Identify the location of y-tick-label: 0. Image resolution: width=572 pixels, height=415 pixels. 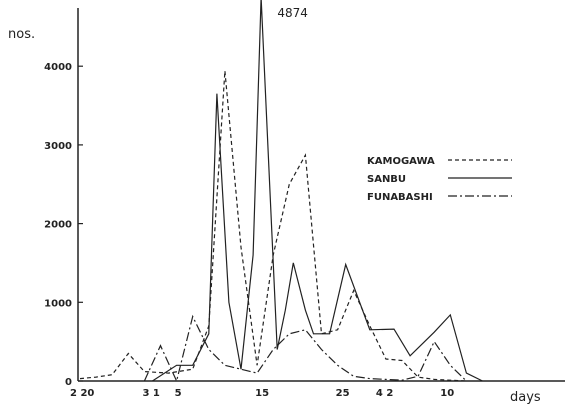
(68, 382).